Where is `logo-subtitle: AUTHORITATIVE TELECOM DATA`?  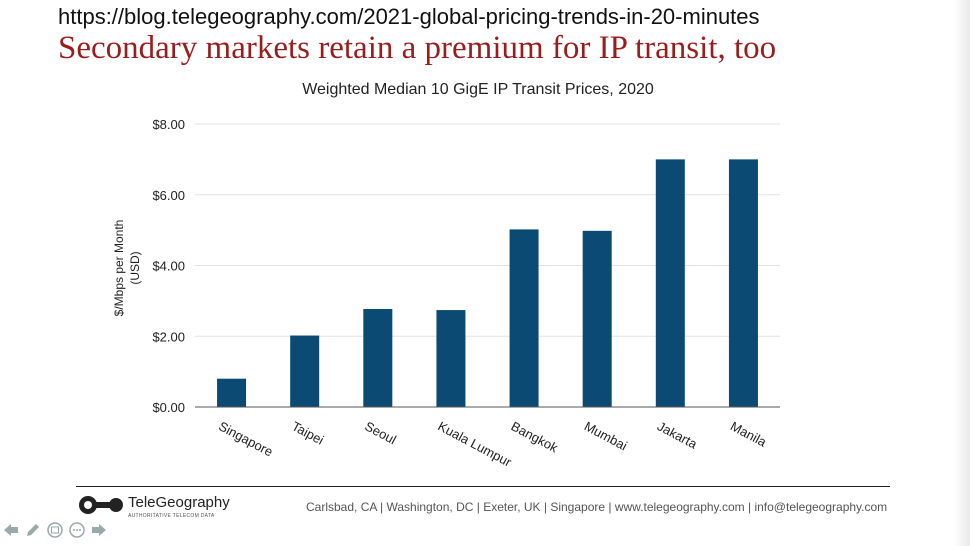 logo-subtitle: AUTHORITATIVE TELECOM DATA is located at coordinates (171, 516).